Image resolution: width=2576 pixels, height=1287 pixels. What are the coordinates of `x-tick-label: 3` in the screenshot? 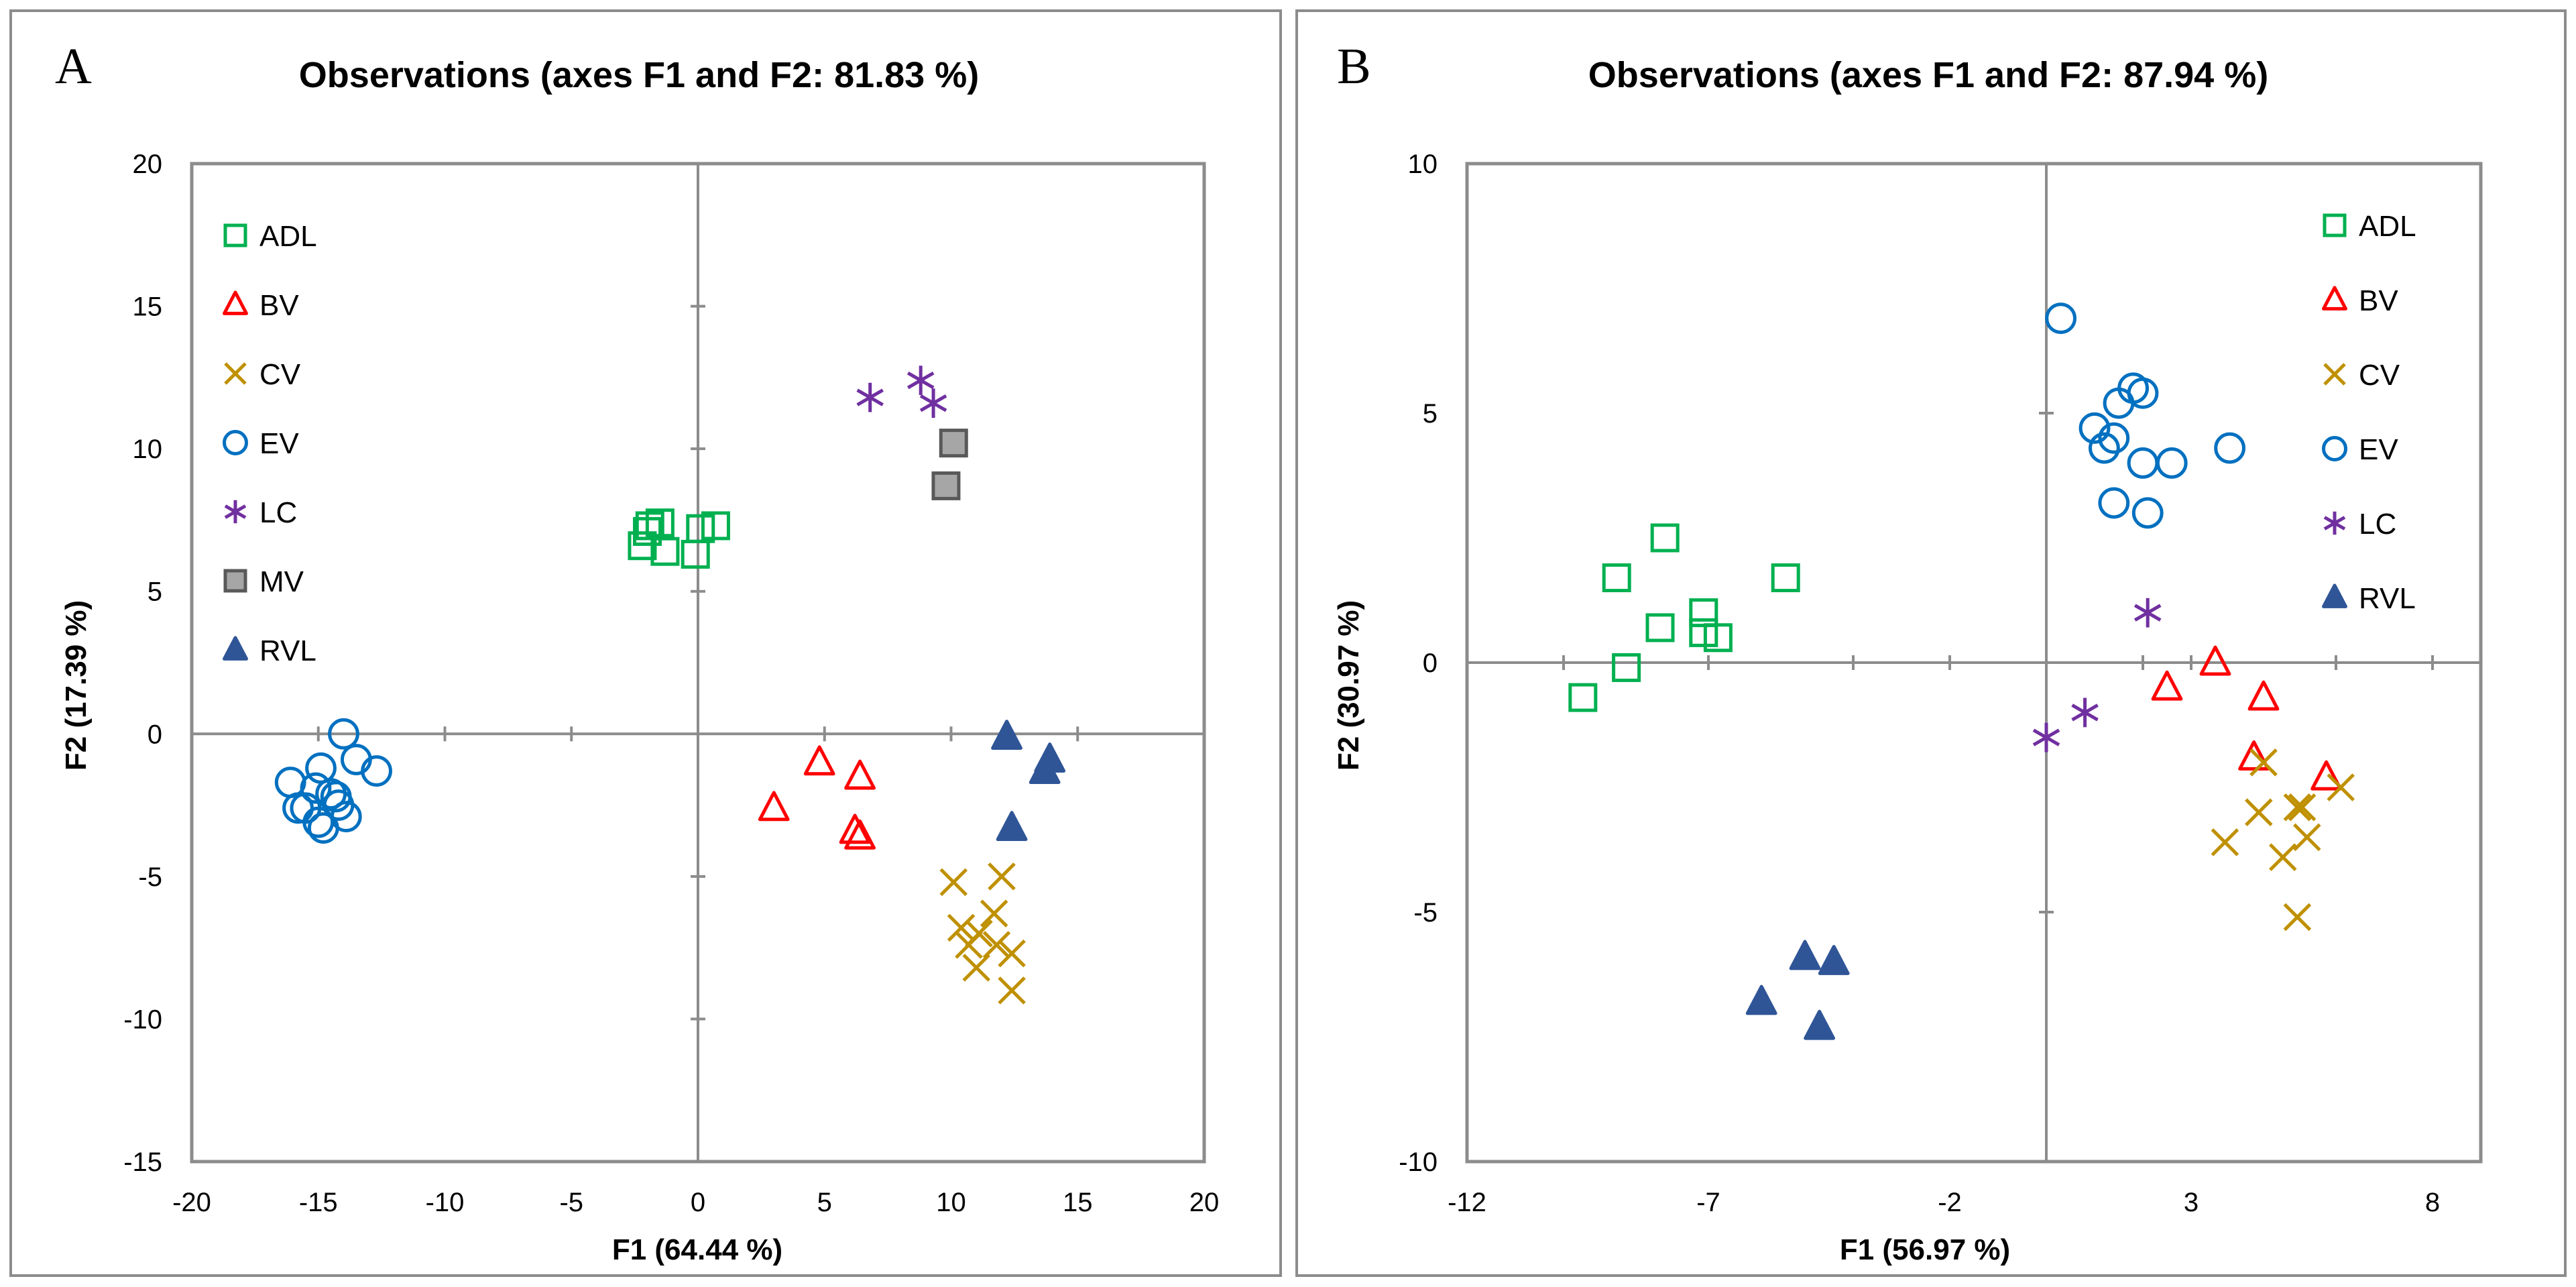 It's located at (2191, 1202).